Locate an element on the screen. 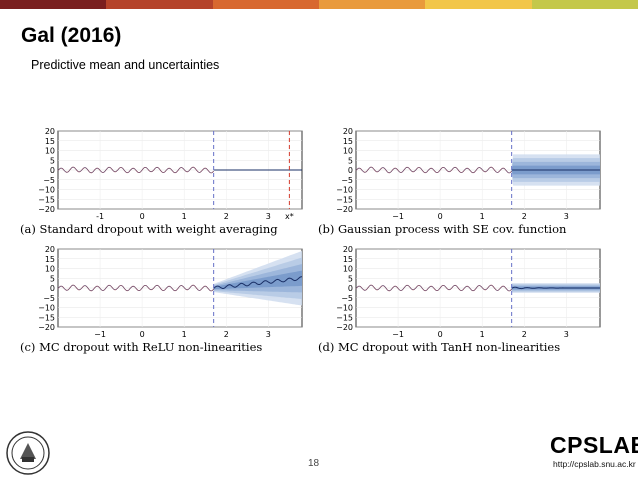 The image size is (638, 479). university-seal-logo is located at coordinates (28, 453).